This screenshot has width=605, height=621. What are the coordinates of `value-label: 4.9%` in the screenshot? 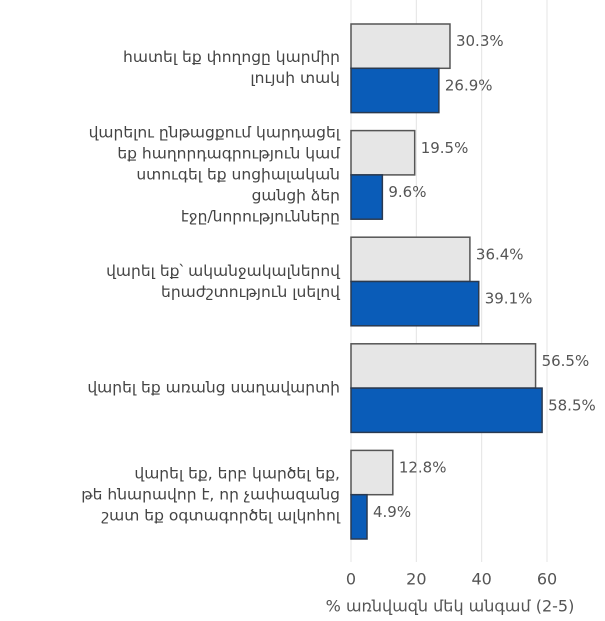 It's located at (392, 512).